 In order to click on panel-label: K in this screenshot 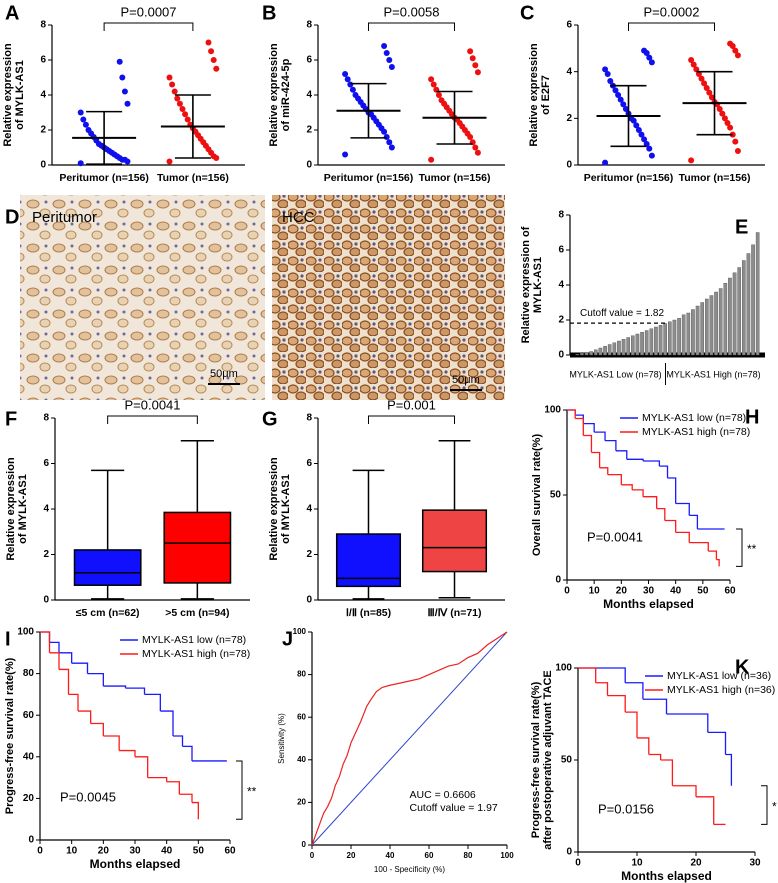, I will do `click(742, 667)`.